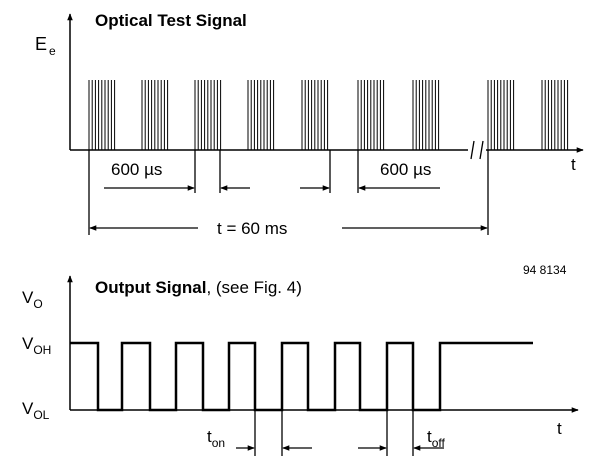  Describe the element at coordinates (252, 228) in the screenshot. I see `period-label: t = 60 ms` at that location.